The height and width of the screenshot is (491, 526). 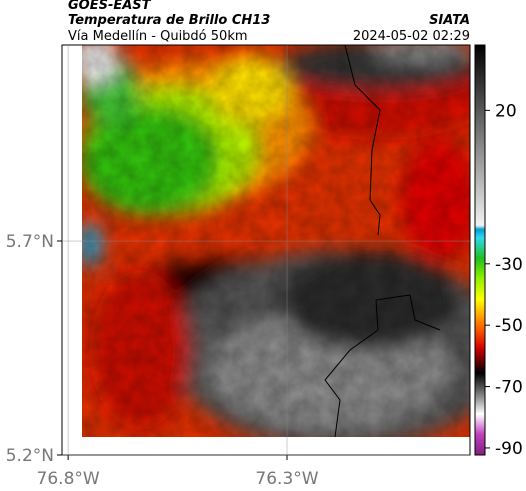 What do you see at coordinates (30, 242) in the screenshot?
I see `y-tick-label: 5.7°N` at bounding box center [30, 242].